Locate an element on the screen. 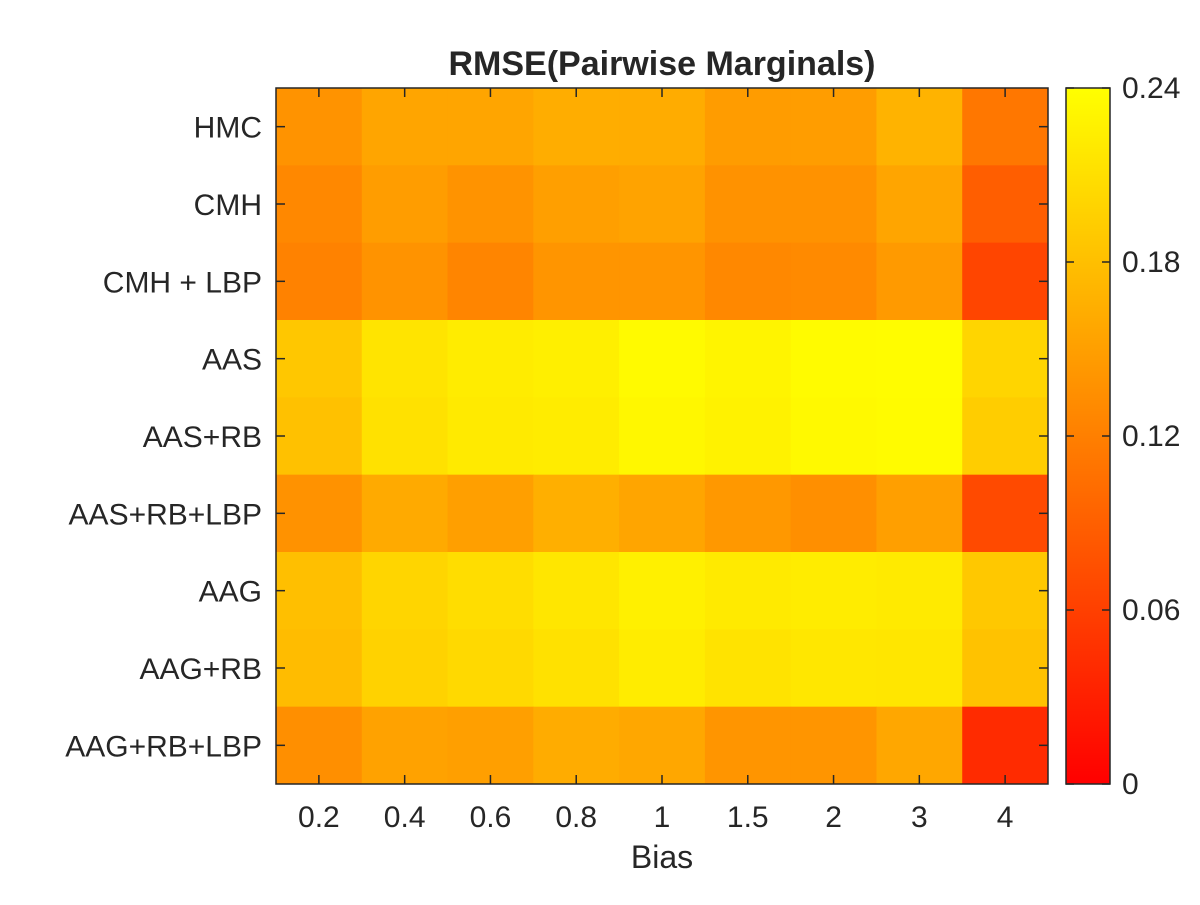 This screenshot has height=905, width=1200. y-tick-label: AAS+RB is located at coordinates (202, 437).